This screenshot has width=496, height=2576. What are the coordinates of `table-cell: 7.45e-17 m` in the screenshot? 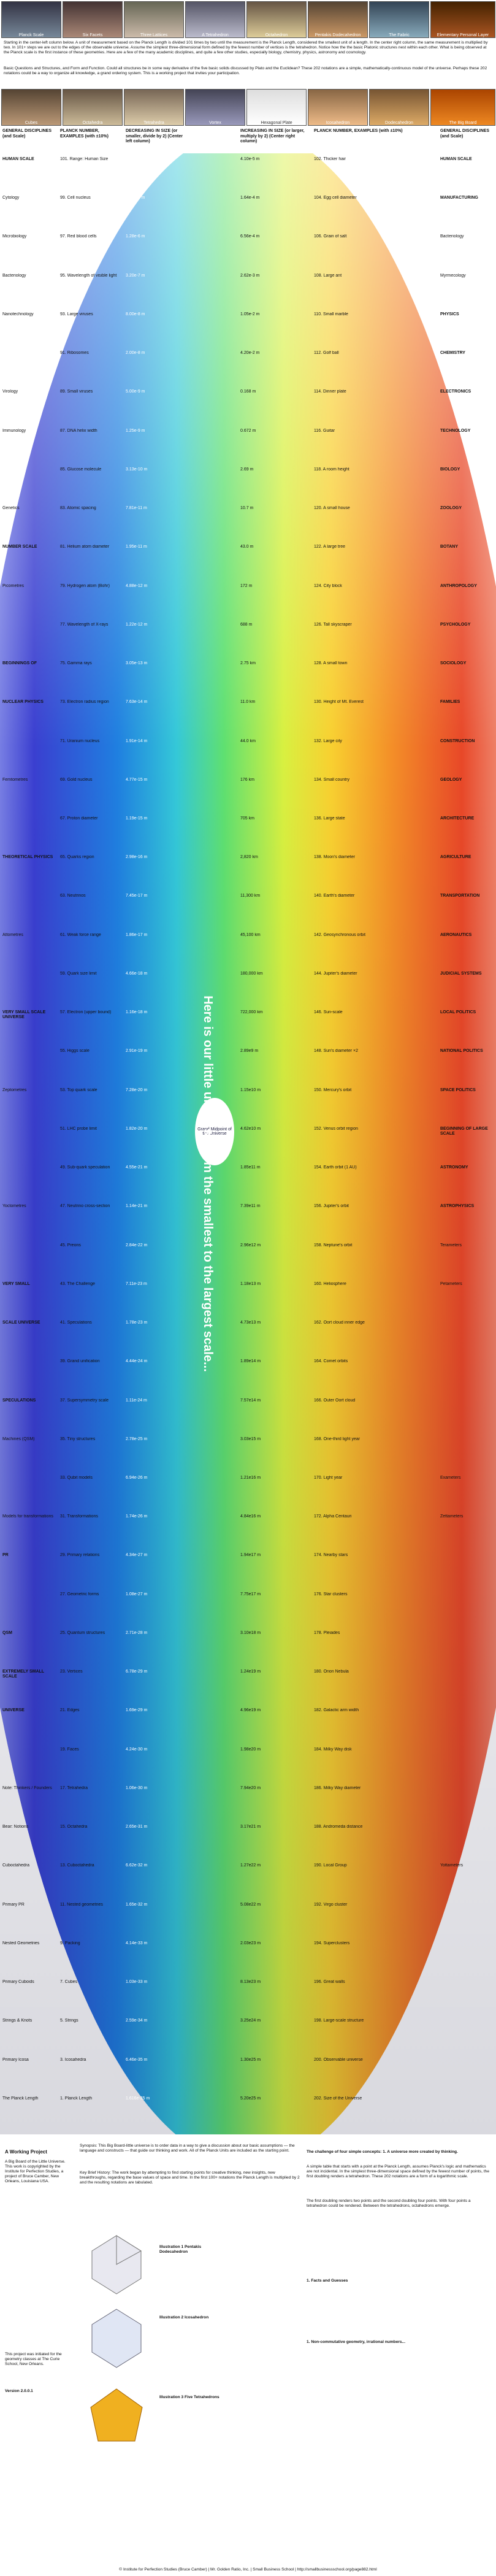 It's located at (137, 896).